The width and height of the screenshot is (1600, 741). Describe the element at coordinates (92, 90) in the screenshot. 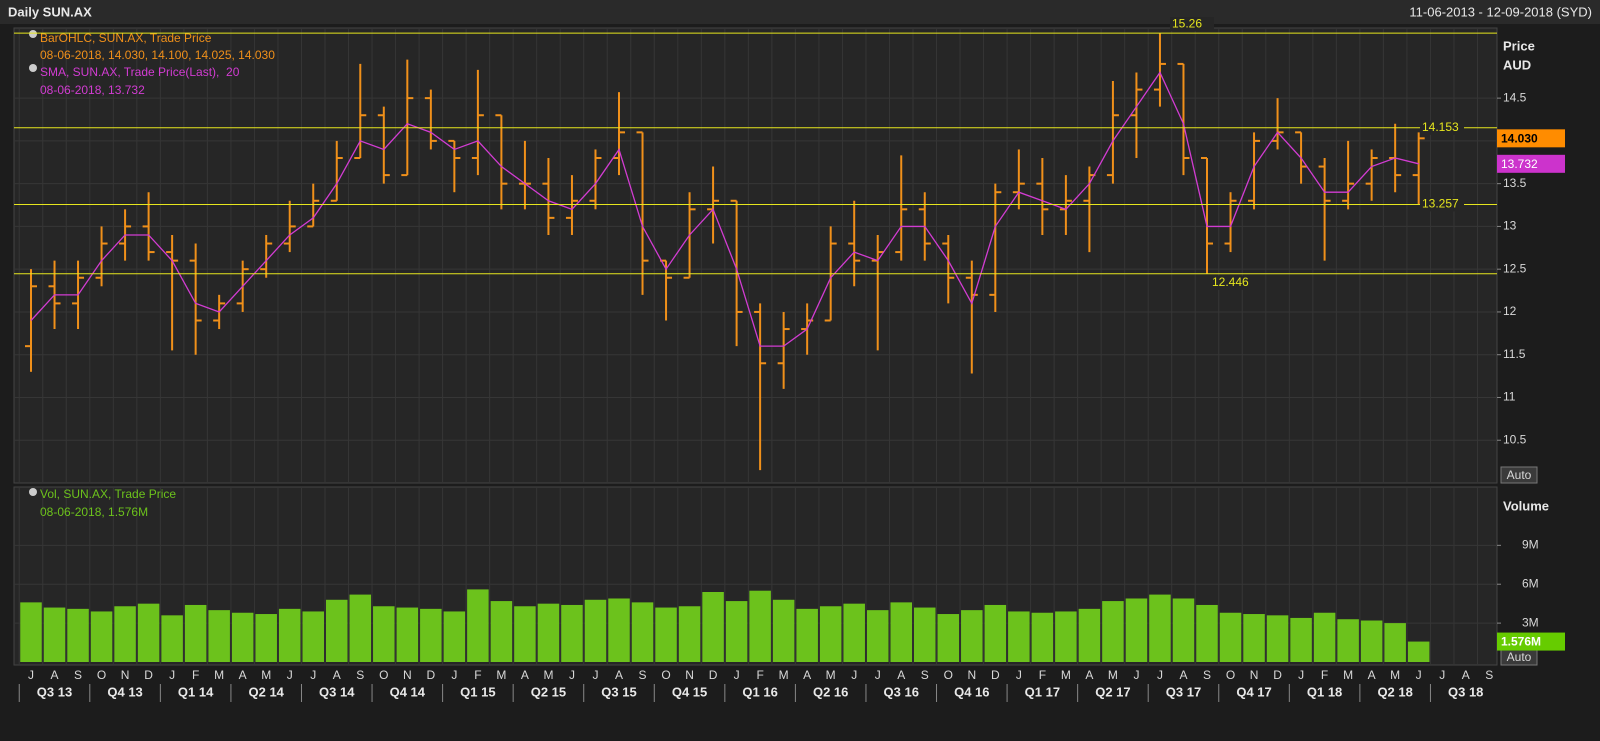

I see `legend-info: 08-06-2018, 13.732` at that location.